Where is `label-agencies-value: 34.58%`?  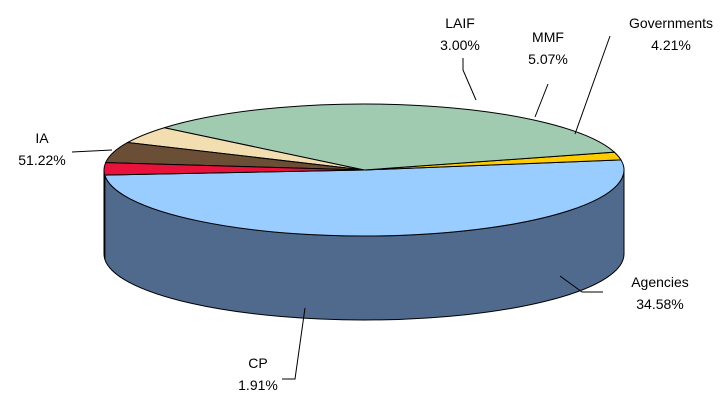
label-agencies-value: 34.58% is located at coordinates (659, 304).